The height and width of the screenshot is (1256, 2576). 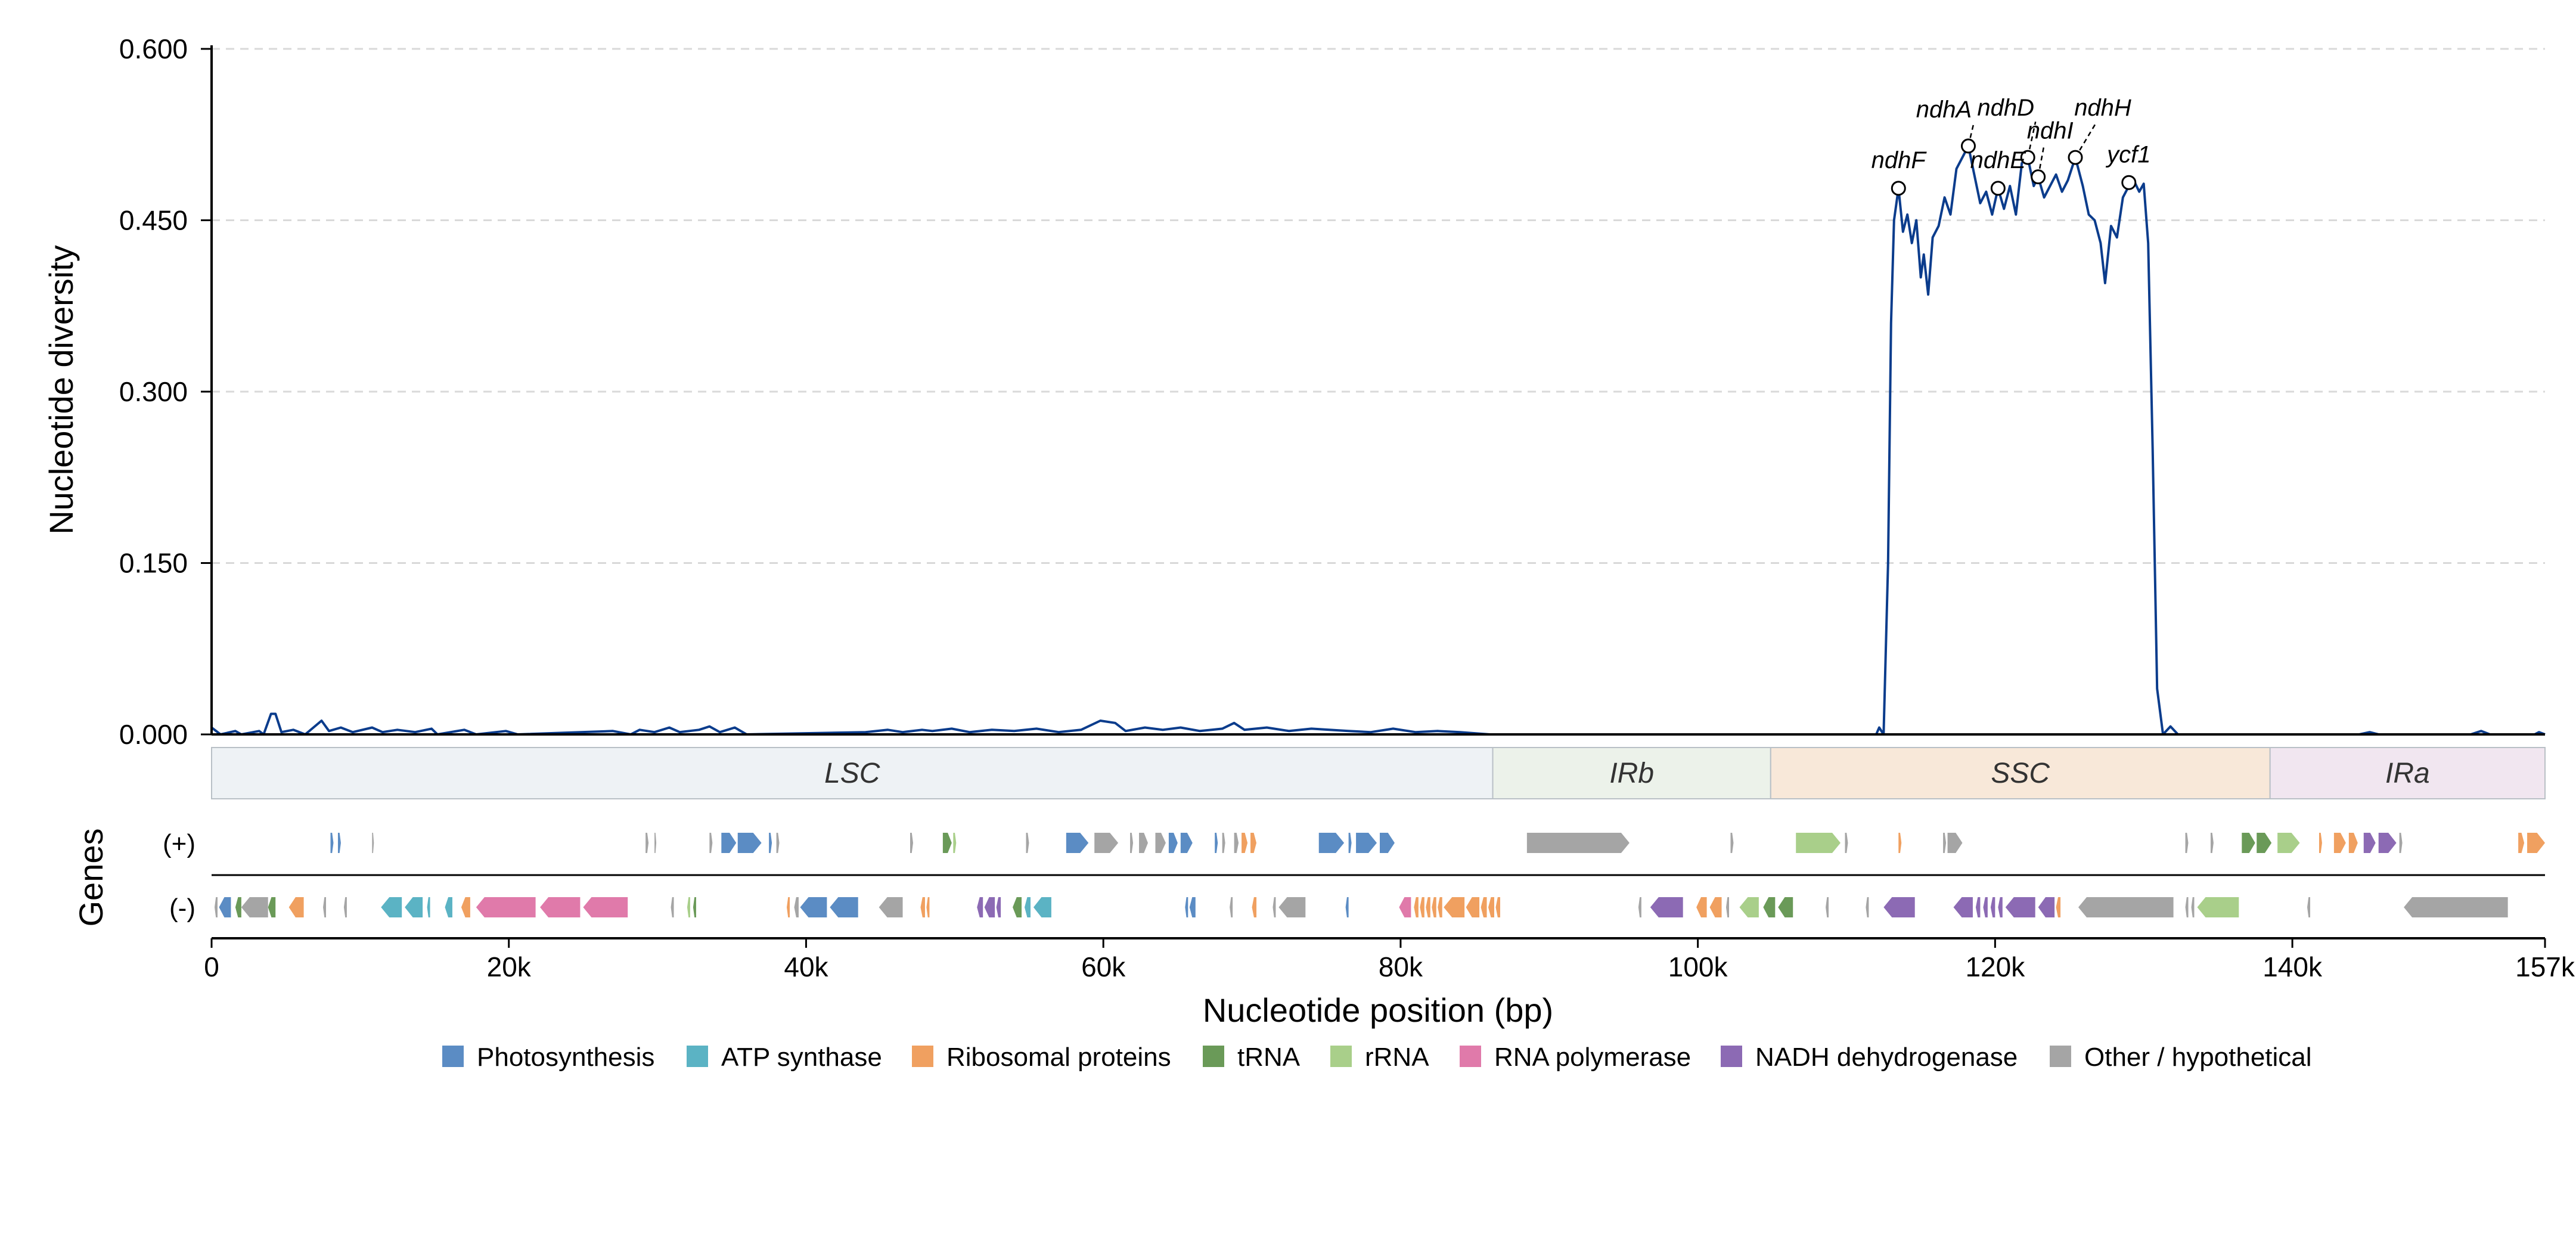 What do you see at coordinates (1698, 967) in the screenshot?
I see `x-tick-label: 100k` at bounding box center [1698, 967].